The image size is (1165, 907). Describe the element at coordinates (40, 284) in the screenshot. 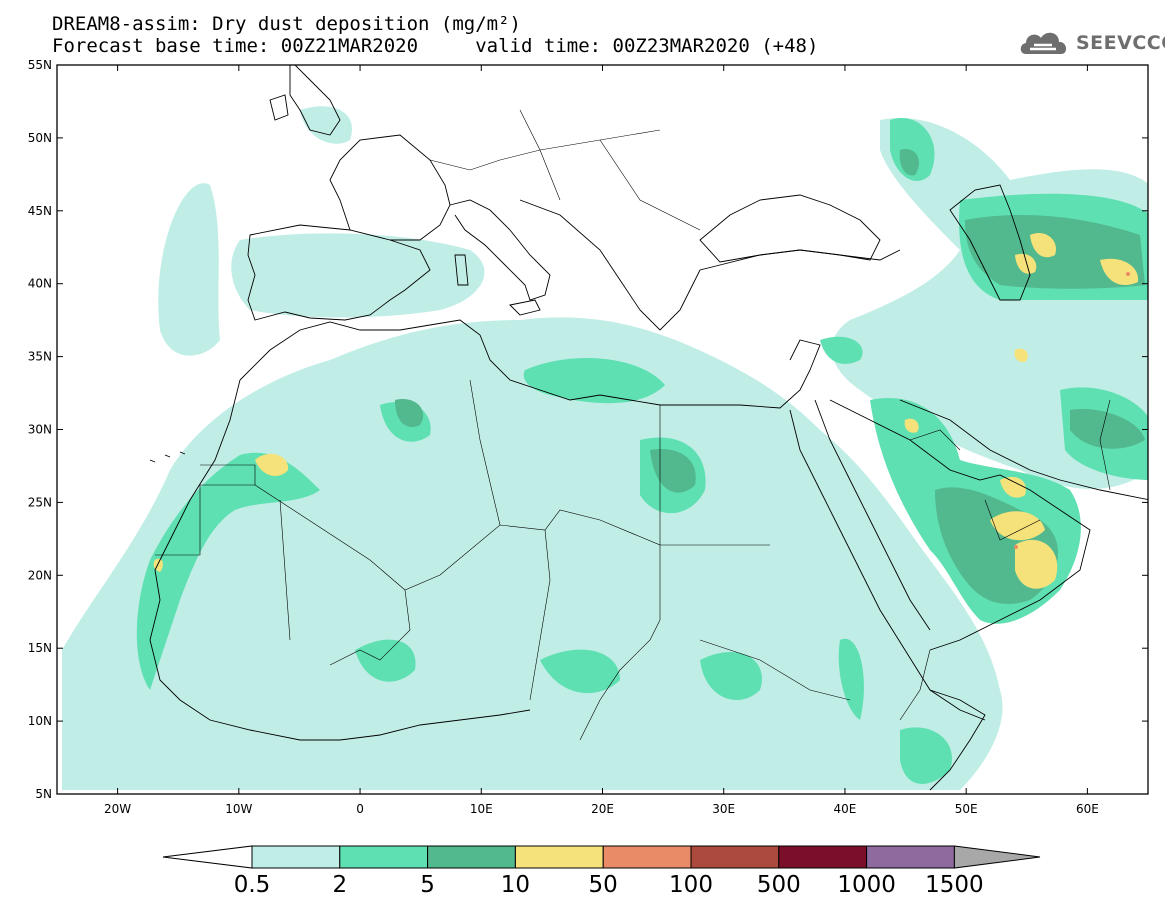

I see `lat-label: 40N` at that location.